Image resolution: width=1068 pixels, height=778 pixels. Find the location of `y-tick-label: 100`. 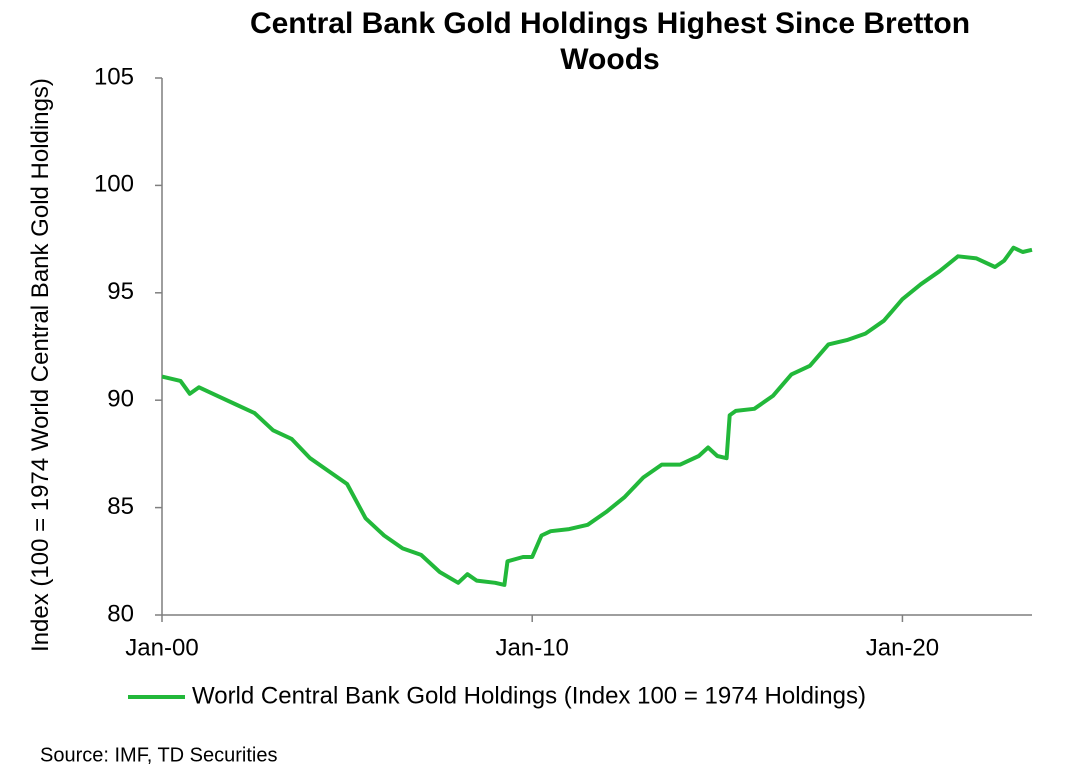

y-tick-label: 100 is located at coordinates (114, 184).